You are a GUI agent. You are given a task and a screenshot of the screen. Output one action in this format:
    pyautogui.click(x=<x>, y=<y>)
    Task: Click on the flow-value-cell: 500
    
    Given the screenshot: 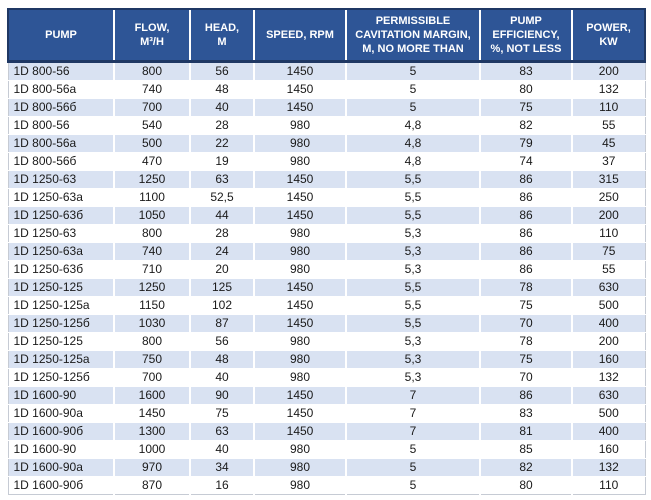 What is the action you would take?
    pyautogui.click(x=151, y=143)
    